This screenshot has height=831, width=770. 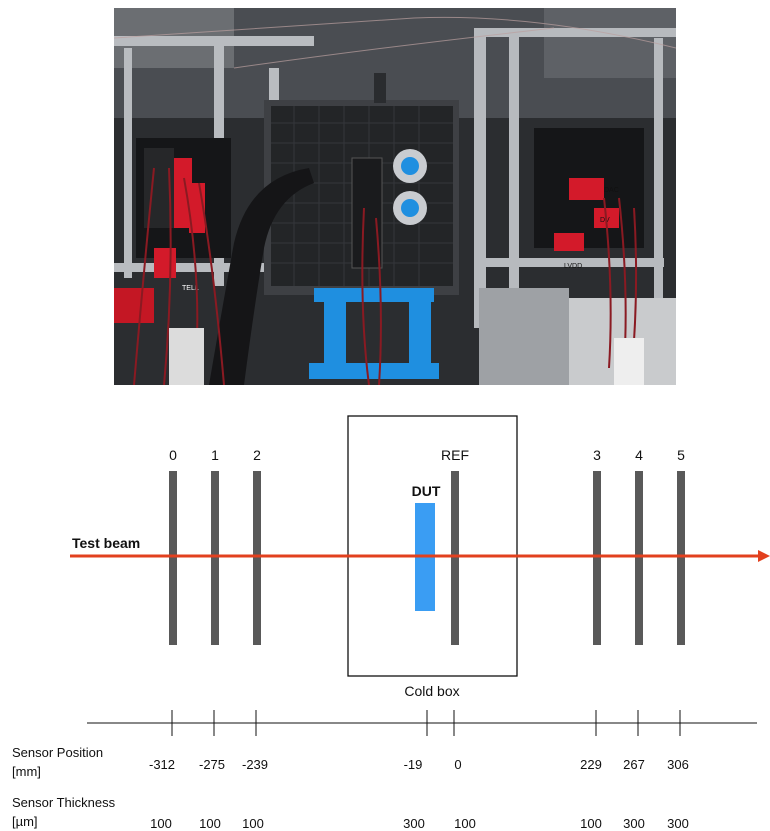 What do you see at coordinates (681, 455) in the screenshot?
I see `plane-label-5: 5` at bounding box center [681, 455].